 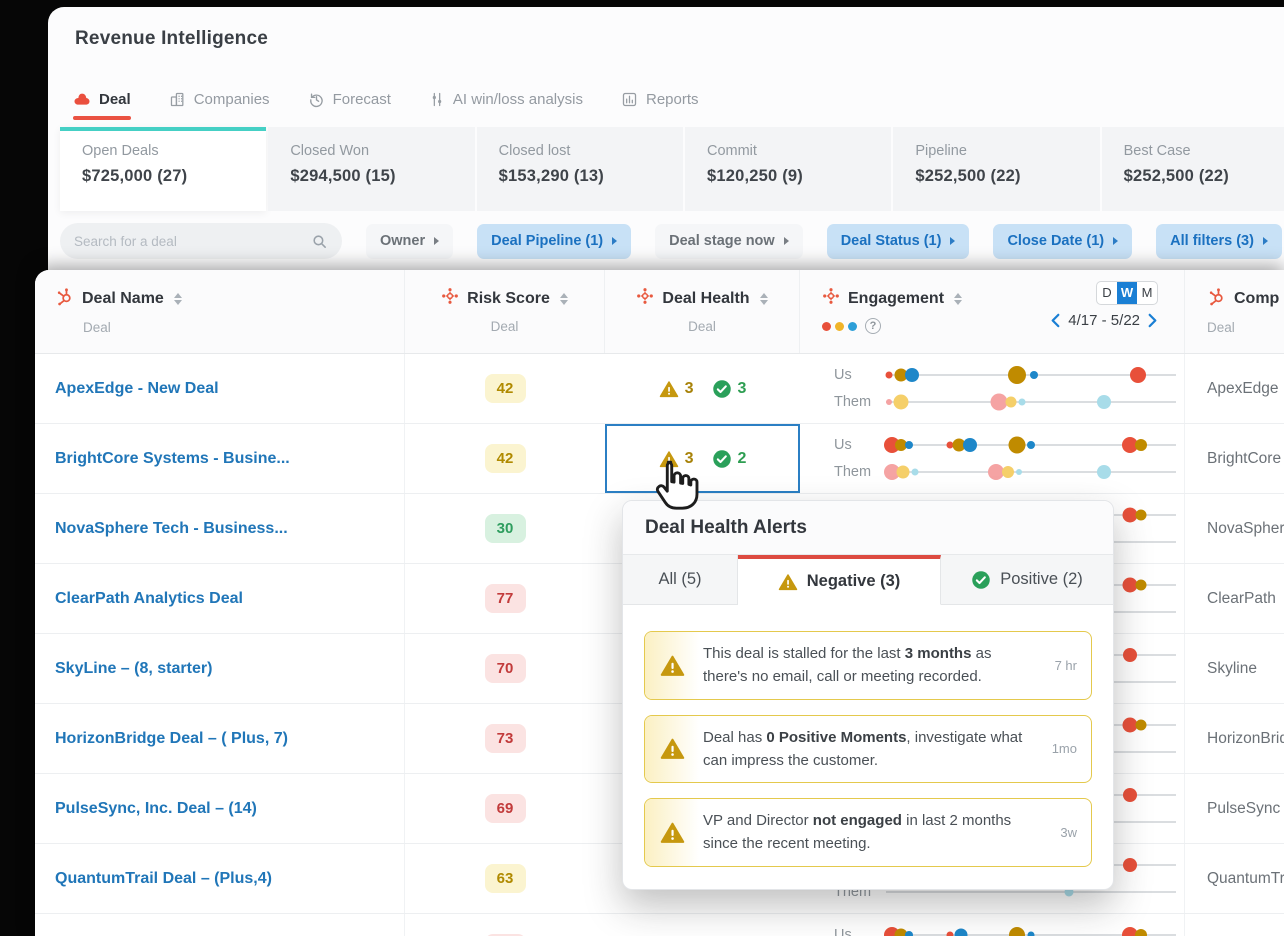 I want to click on filter-label: Close Date (1), so click(x=1056, y=241).